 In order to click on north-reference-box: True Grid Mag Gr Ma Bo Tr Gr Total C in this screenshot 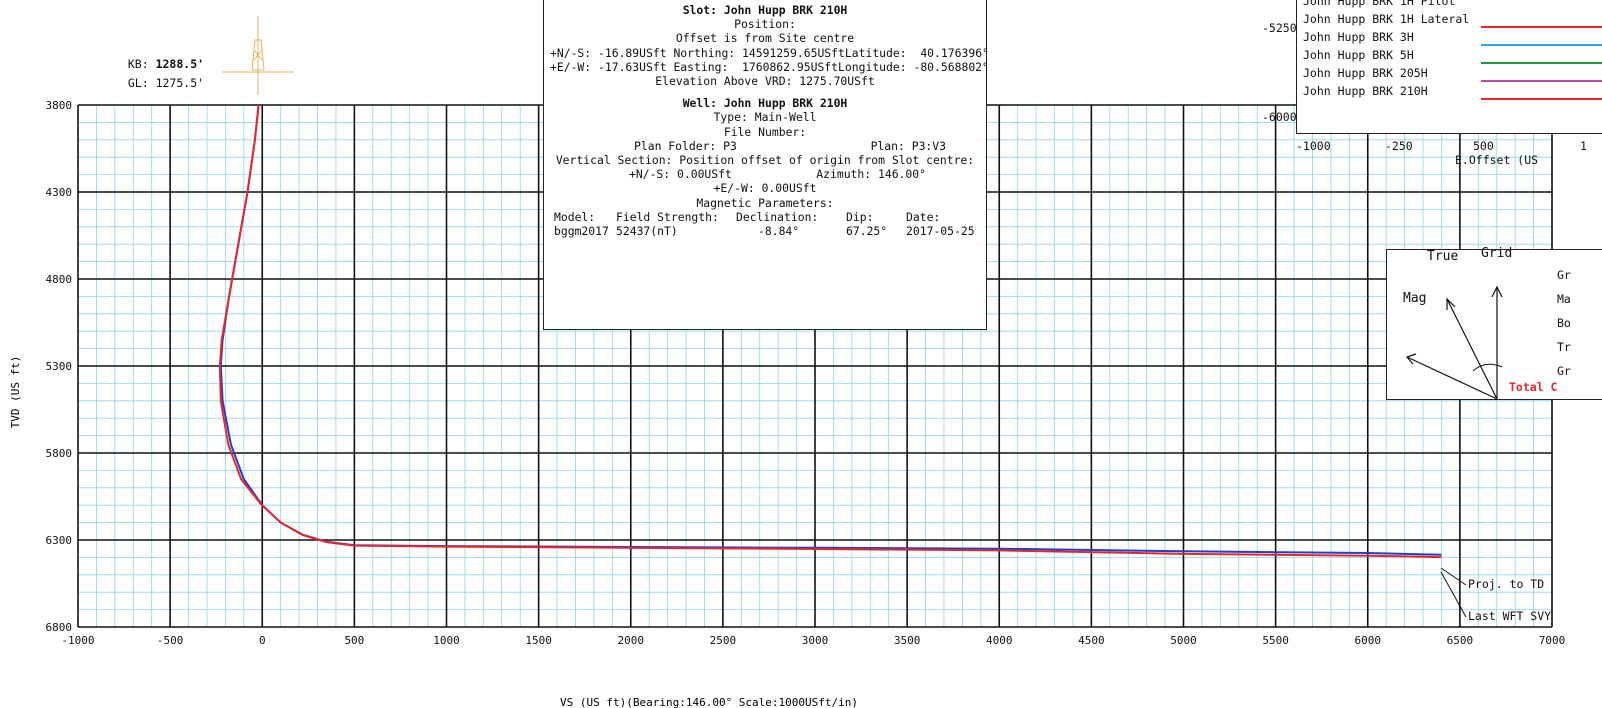, I will do `click(1494, 323)`.